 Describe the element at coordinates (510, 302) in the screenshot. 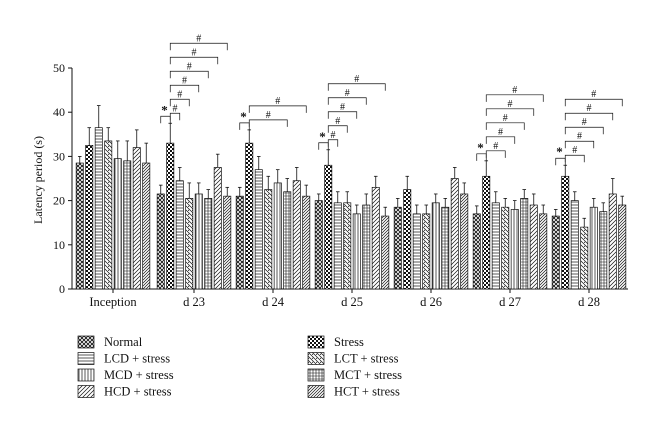

I see `x-tick-label: d 27` at that location.